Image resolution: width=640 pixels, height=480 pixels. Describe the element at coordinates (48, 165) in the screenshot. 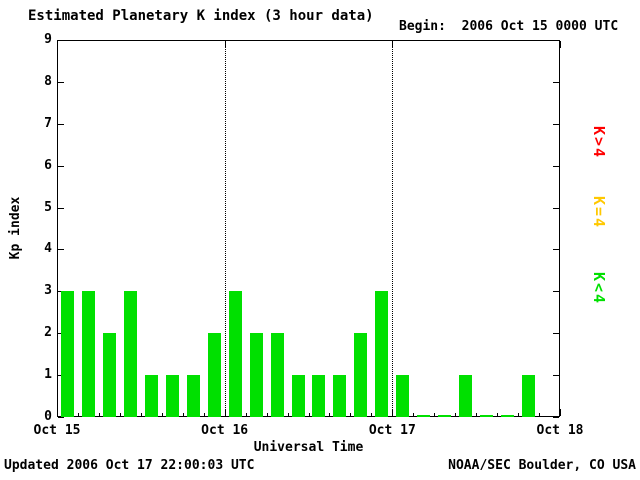

I see `y-tick-label: 6` at that location.